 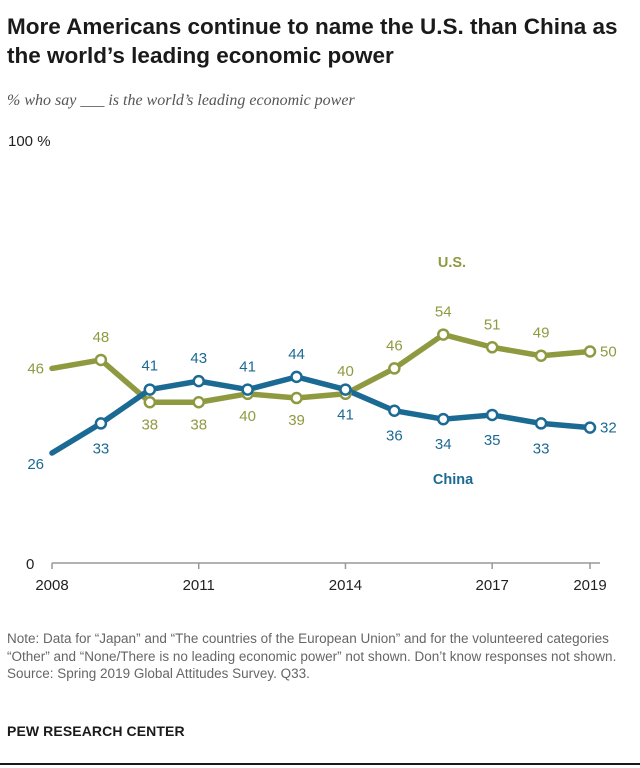 What do you see at coordinates (345, 585) in the screenshot?
I see `x-tick-label: 2014` at bounding box center [345, 585].